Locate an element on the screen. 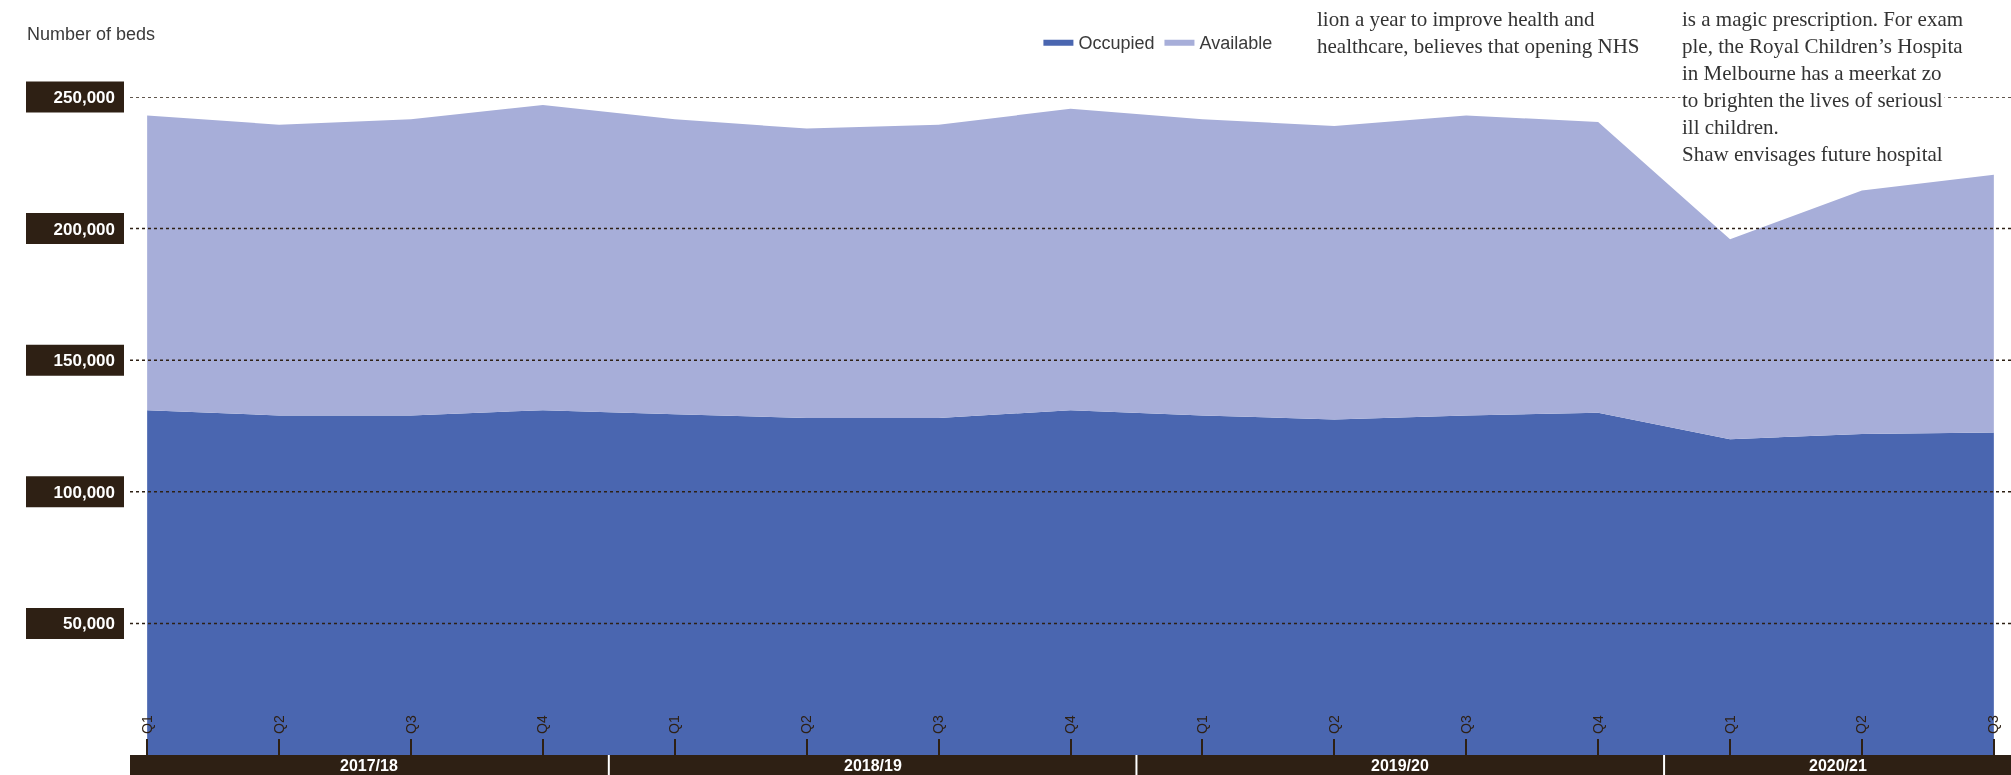 This screenshot has height=775, width=2011. text: 2018/19 is located at coordinates (873, 765).